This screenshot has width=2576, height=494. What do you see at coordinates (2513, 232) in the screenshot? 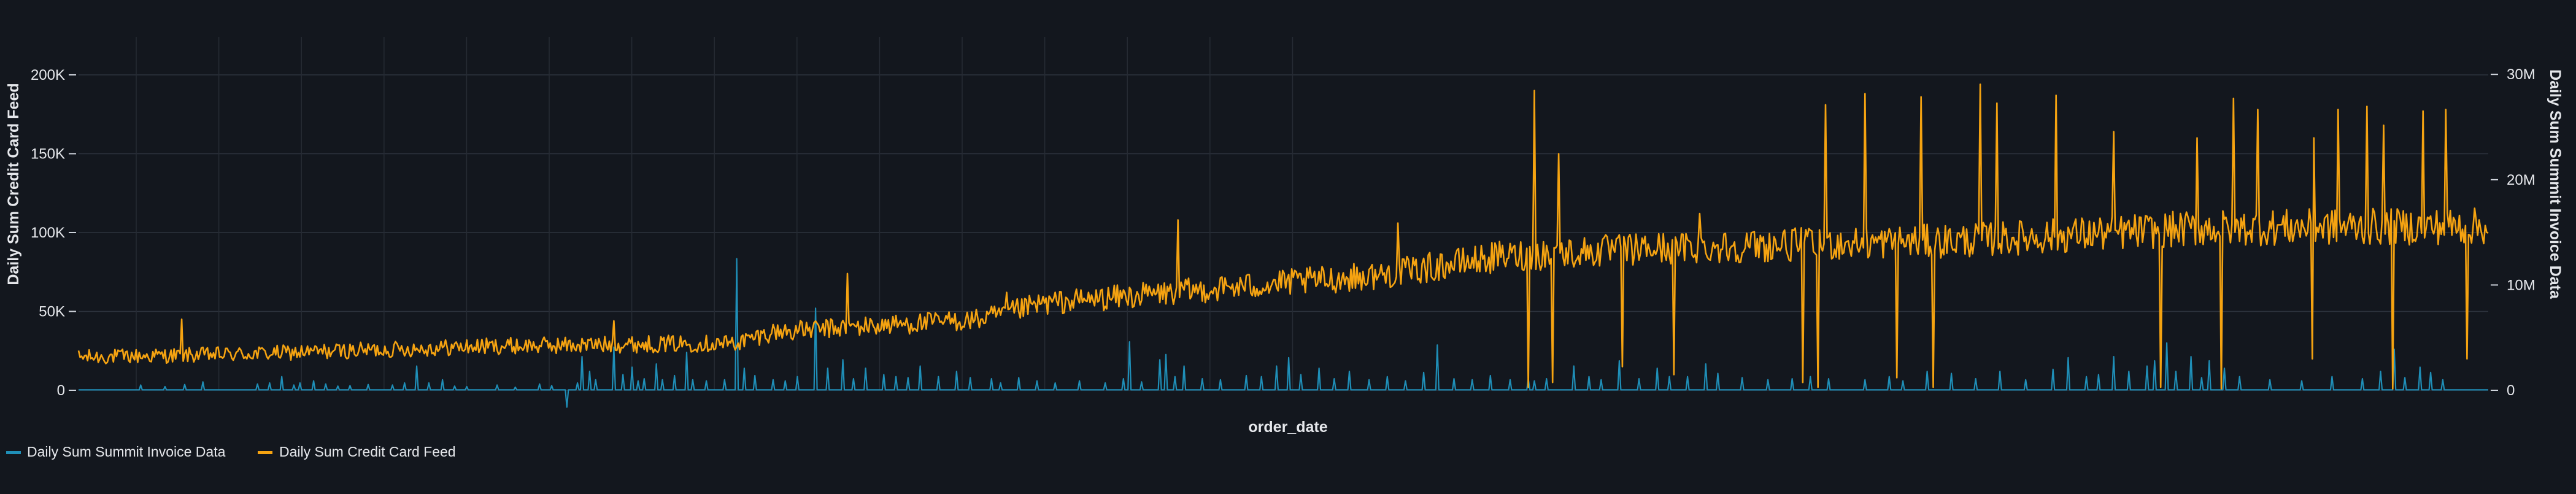
I see `right-y-axis: 0 10M 20M 30M` at bounding box center [2513, 232].